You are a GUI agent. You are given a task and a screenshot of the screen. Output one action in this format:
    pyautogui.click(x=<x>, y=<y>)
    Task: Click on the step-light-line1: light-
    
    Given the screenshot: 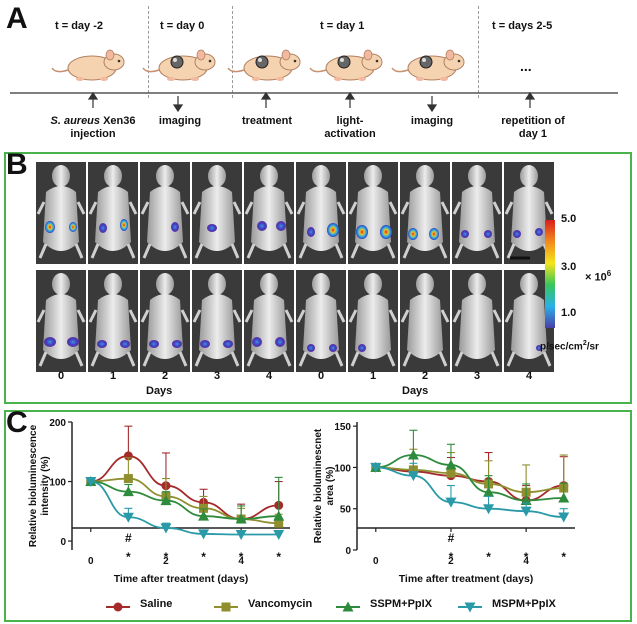 What is the action you would take?
    pyautogui.click(x=350, y=121)
    